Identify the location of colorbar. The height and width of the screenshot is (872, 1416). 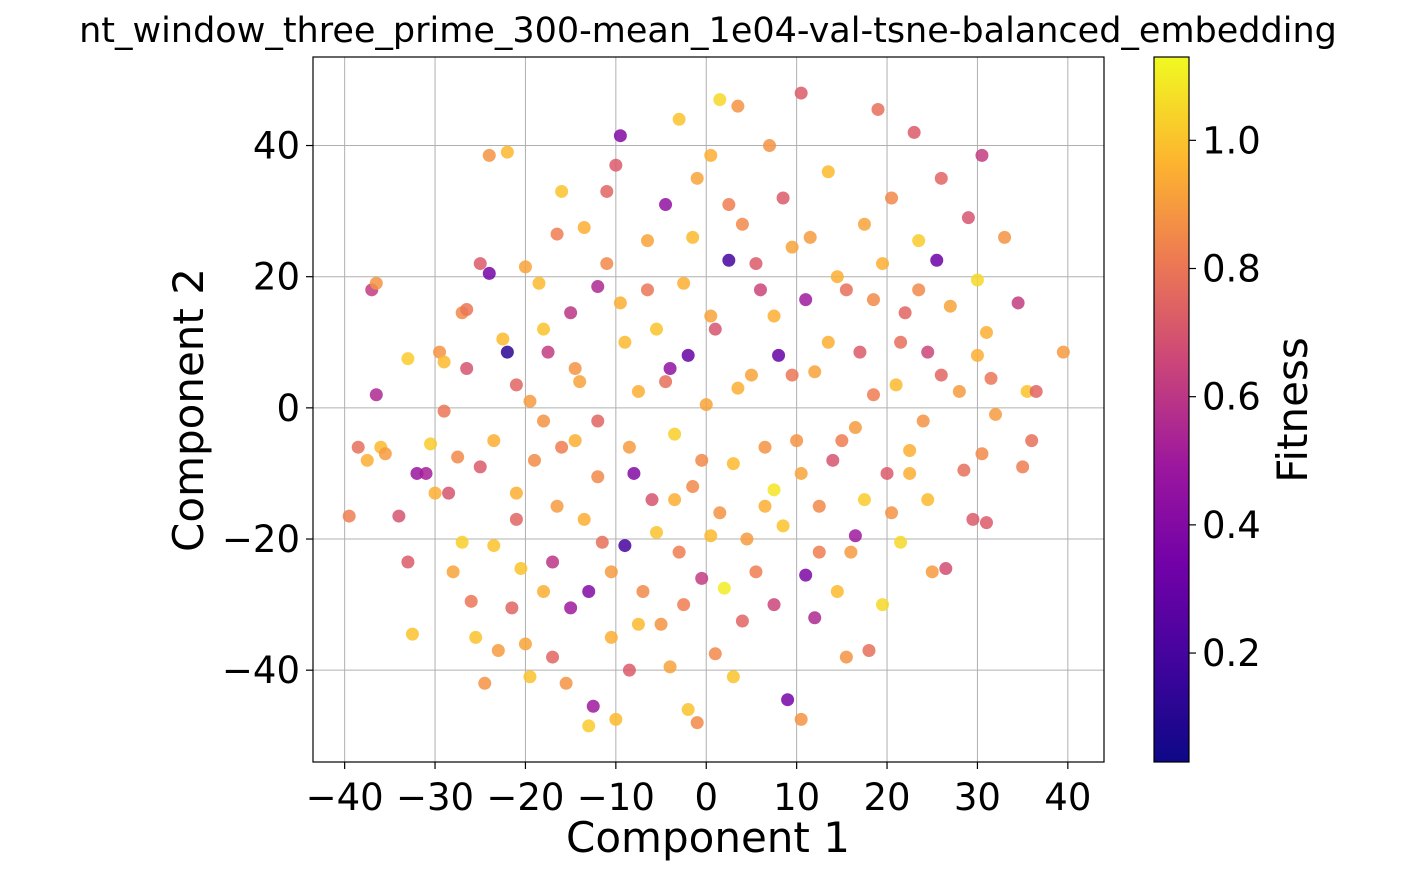
(1171, 409).